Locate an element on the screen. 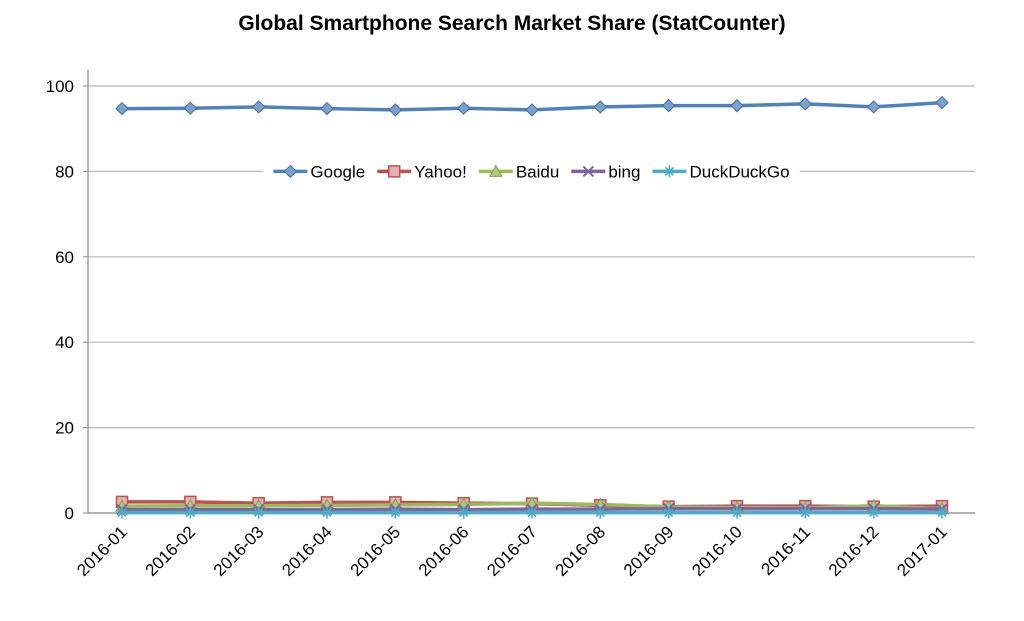  legend-item-baidu: Baidu is located at coordinates (518, 171).